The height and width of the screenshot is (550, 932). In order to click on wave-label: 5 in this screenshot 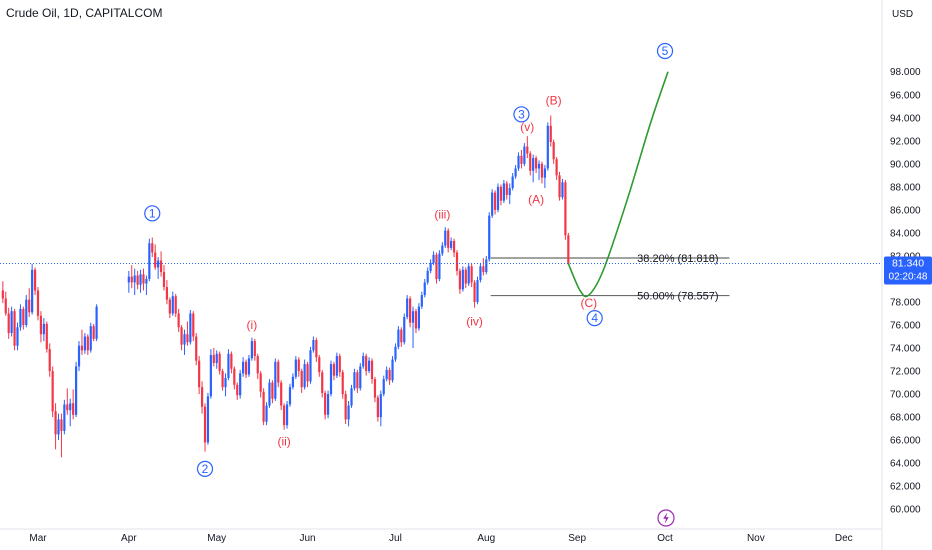, I will do `click(665, 51)`.